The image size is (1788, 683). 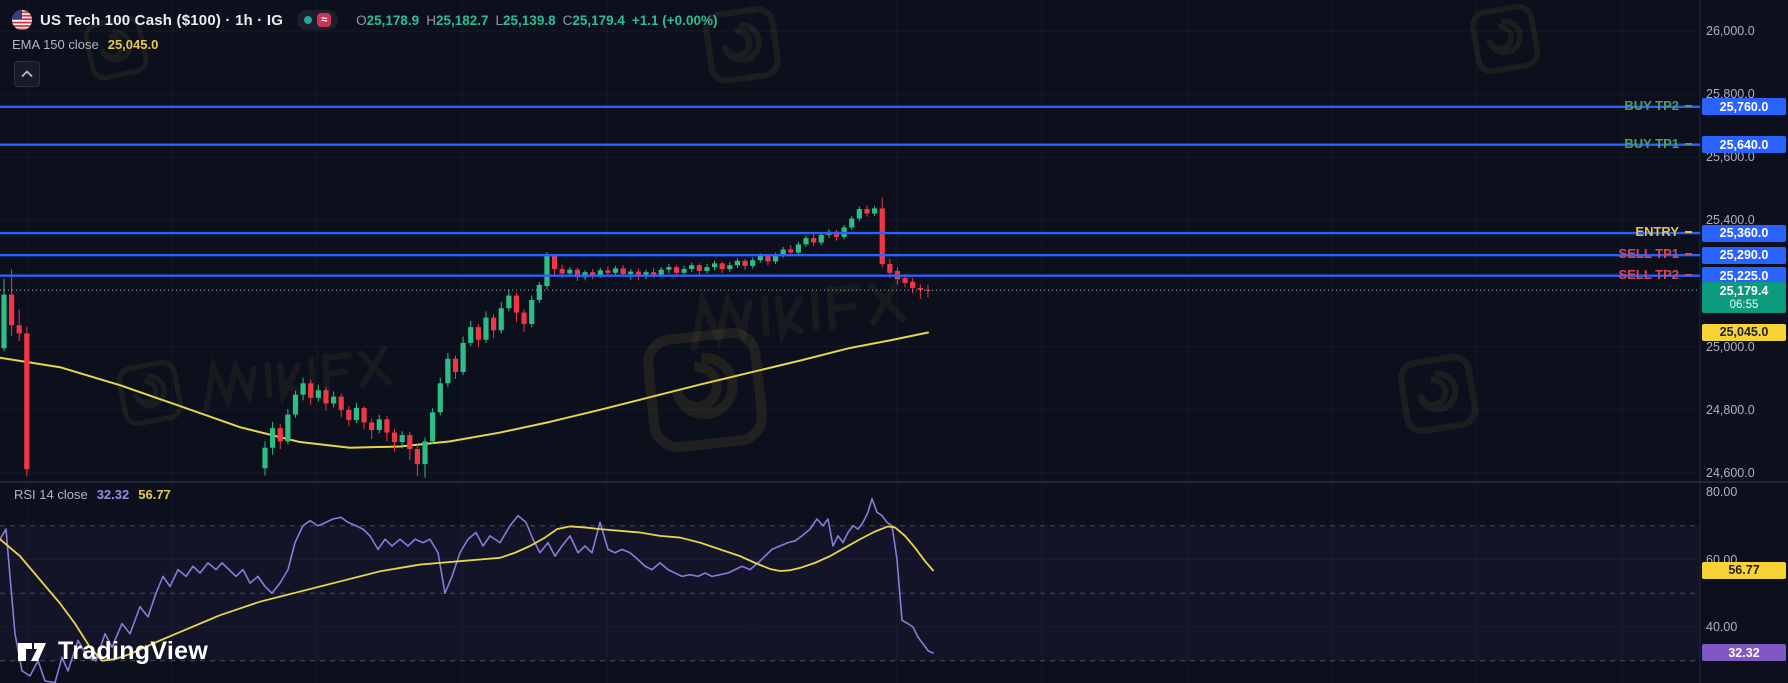 I want to click on price-axis-tick: 25,800.0, so click(x=1730, y=94).